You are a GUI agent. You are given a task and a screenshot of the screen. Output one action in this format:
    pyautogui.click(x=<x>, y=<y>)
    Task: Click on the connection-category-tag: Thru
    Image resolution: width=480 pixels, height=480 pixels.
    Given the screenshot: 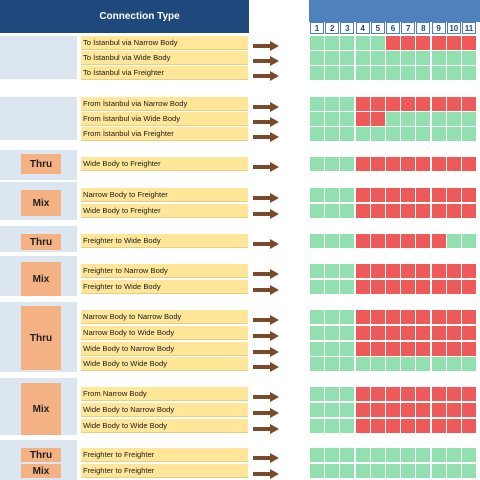 What is the action you would take?
    pyautogui.click(x=41, y=338)
    